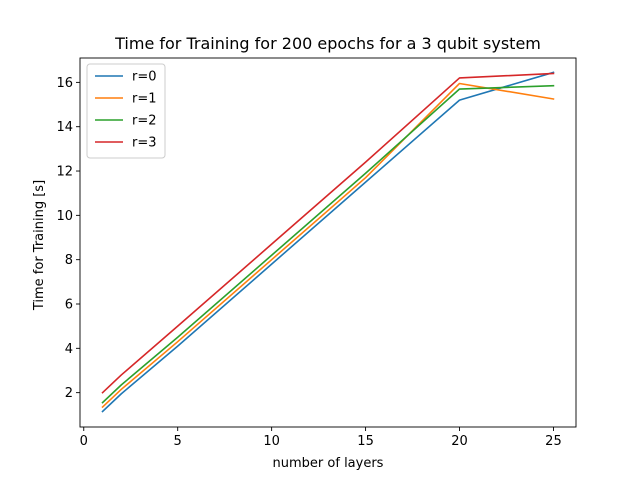  What do you see at coordinates (64, 216) in the screenshot?
I see `y-tick-label: 10` at bounding box center [64, 216].